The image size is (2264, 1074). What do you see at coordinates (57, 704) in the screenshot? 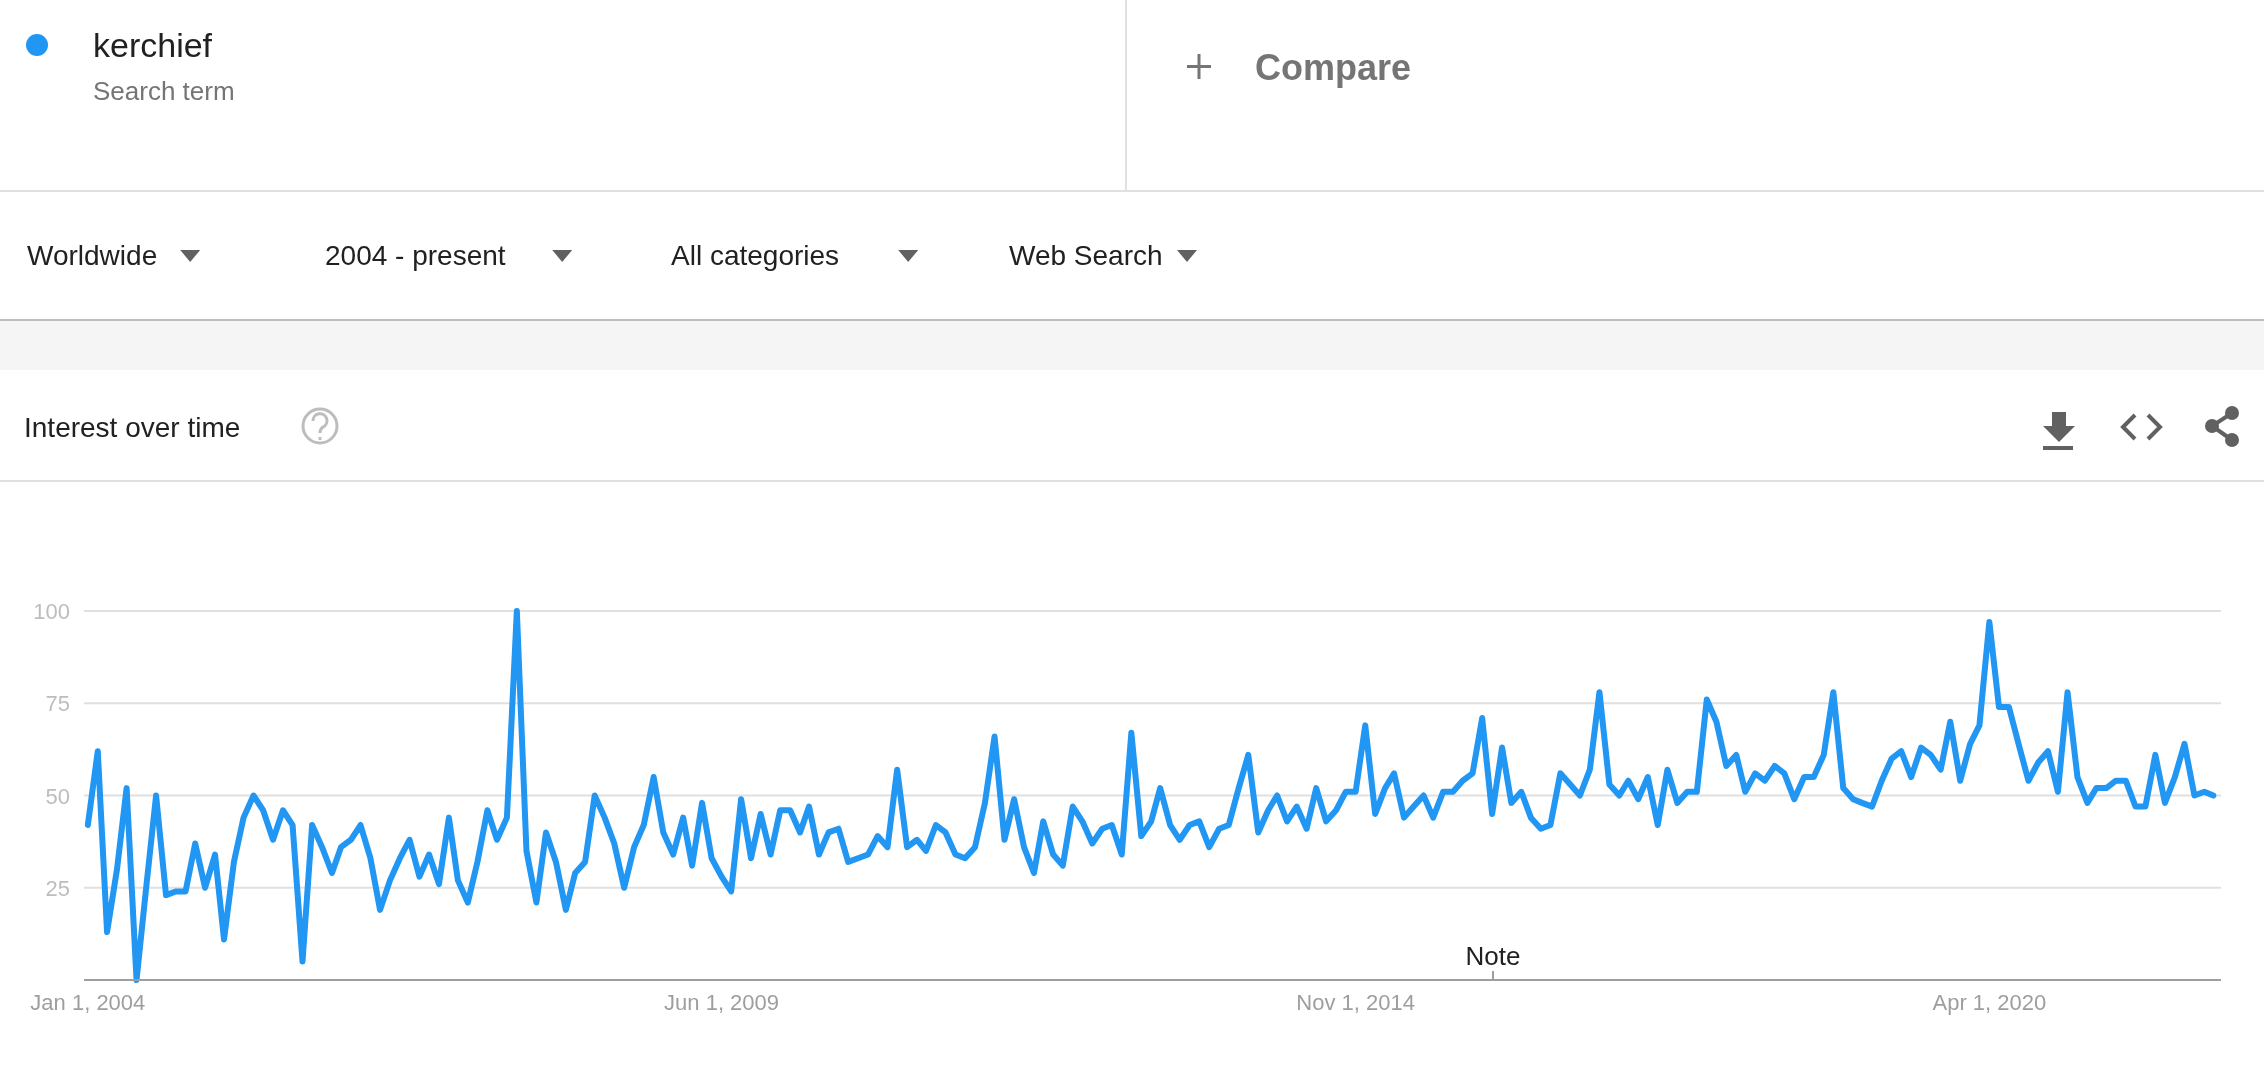
I see `y-tick-label: 75` at bounding box center [57, 704].